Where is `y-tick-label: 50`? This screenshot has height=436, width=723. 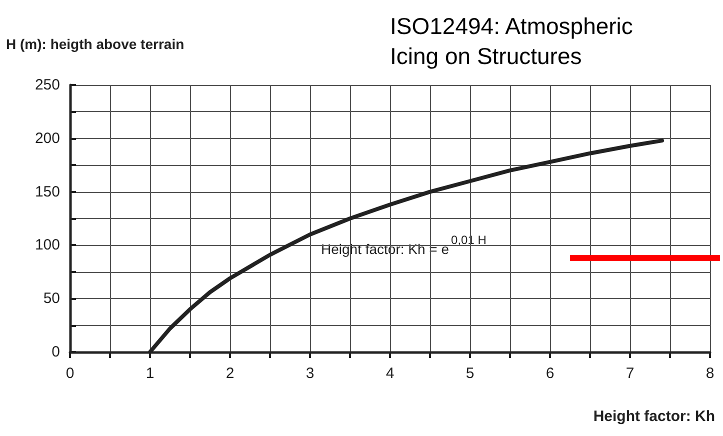
y-tick-label: 50 is located at coordinates (51, 299).